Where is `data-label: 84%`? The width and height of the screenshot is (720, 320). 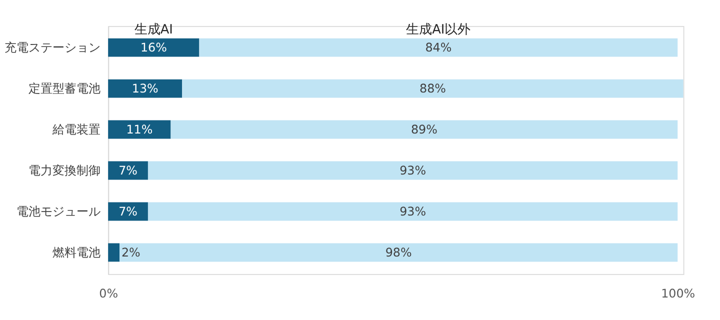
data-label: 84% is located at coordinates (438, 47).